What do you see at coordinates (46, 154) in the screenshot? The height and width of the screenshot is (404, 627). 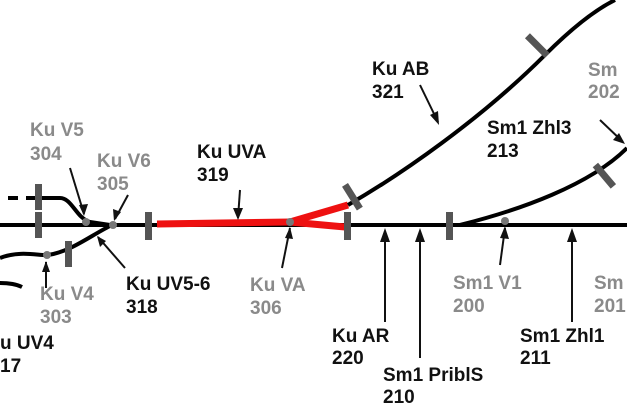 I see `label-ku-v5-num: 304` at bounding box center [46, 154].